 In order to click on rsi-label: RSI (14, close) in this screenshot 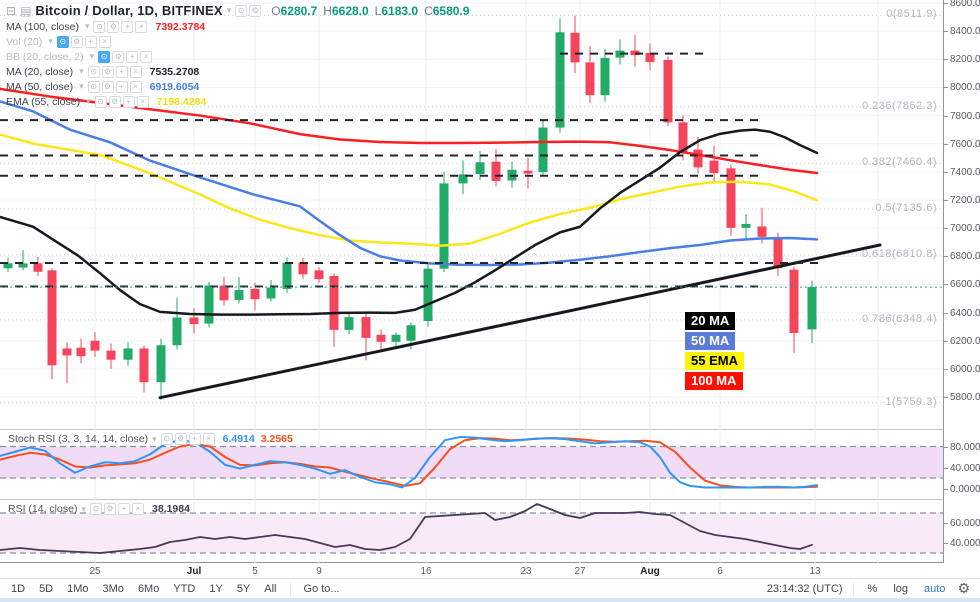, I will do `click(43, 509)`.